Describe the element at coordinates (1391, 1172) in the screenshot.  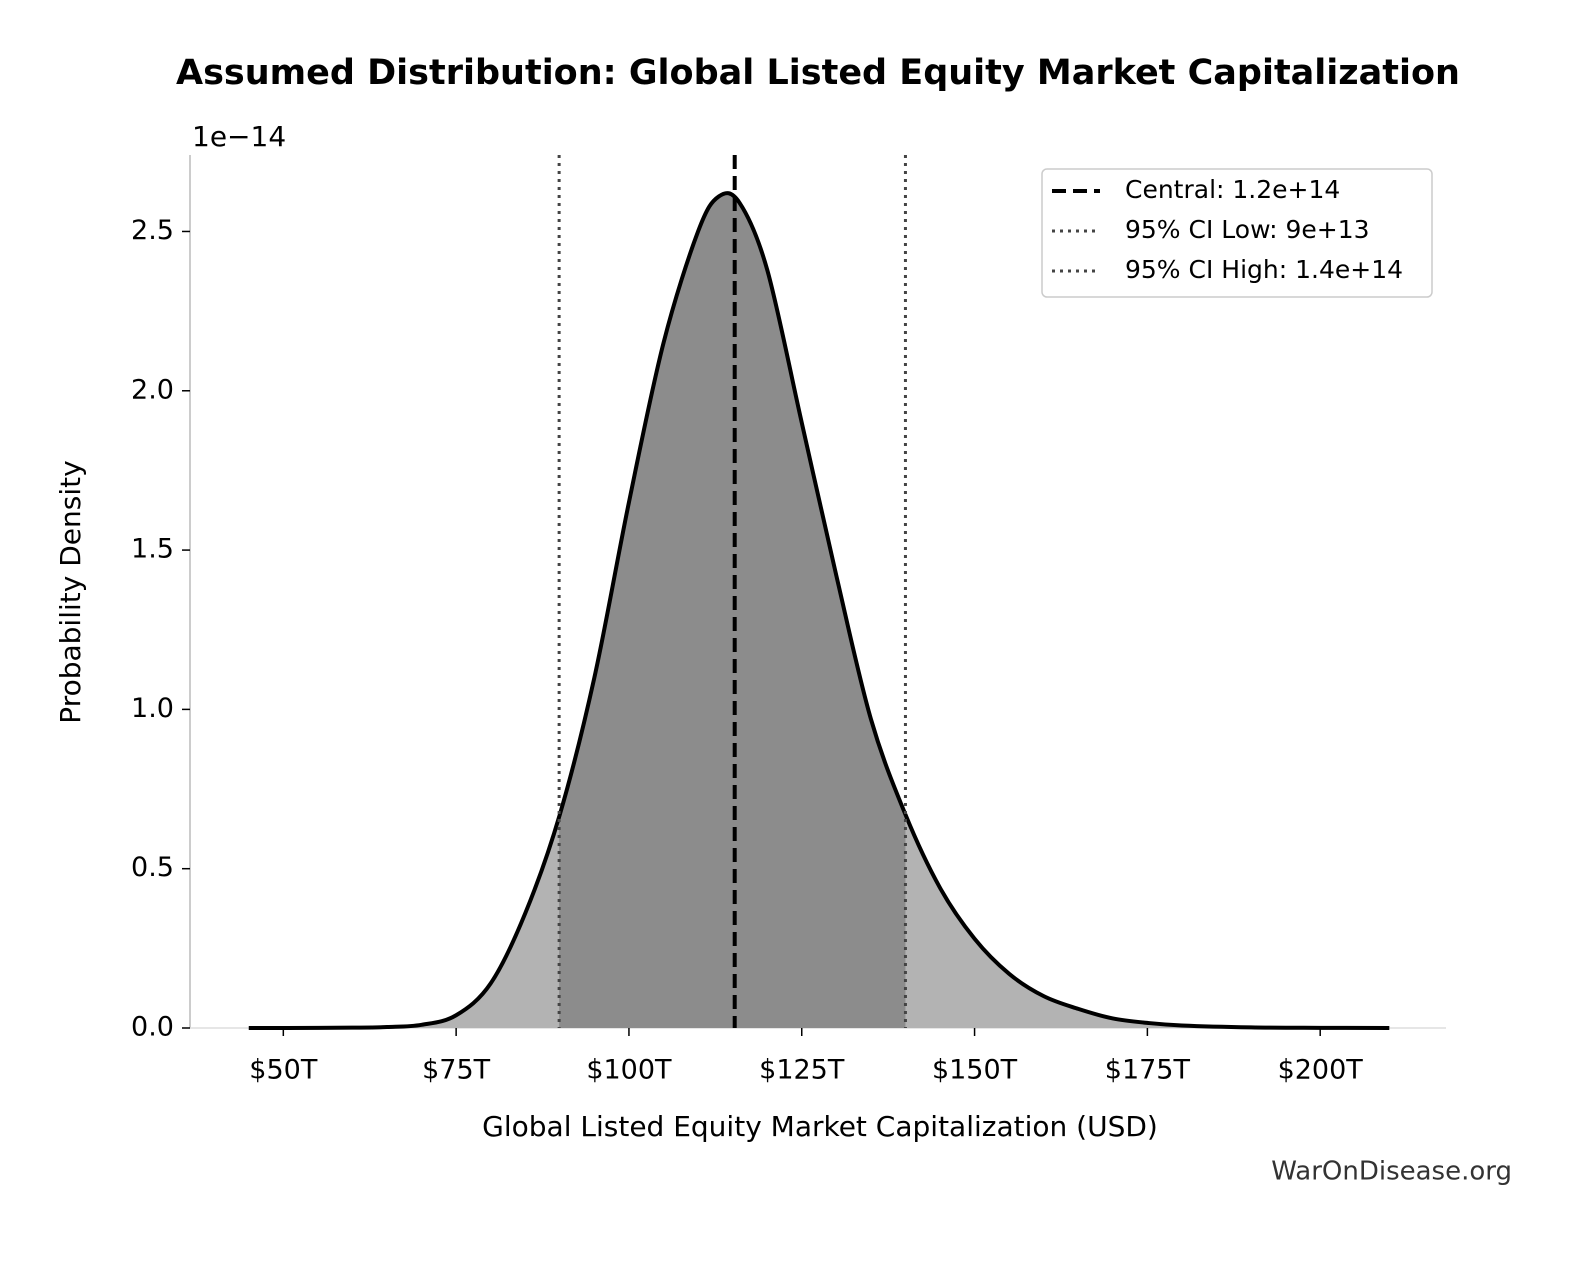
I see `watermark: WarOnDisease.org` at that location.